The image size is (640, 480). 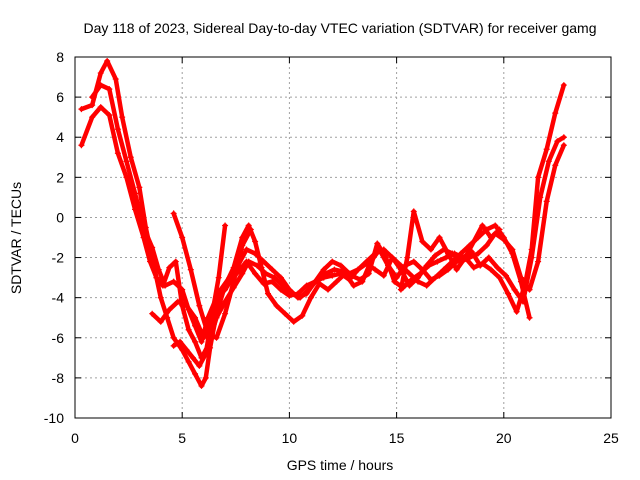 What do you see at coordinates (58, 298) in the screenshot?
I see `y-tick-label: -4` at bounding box center [58, 298].